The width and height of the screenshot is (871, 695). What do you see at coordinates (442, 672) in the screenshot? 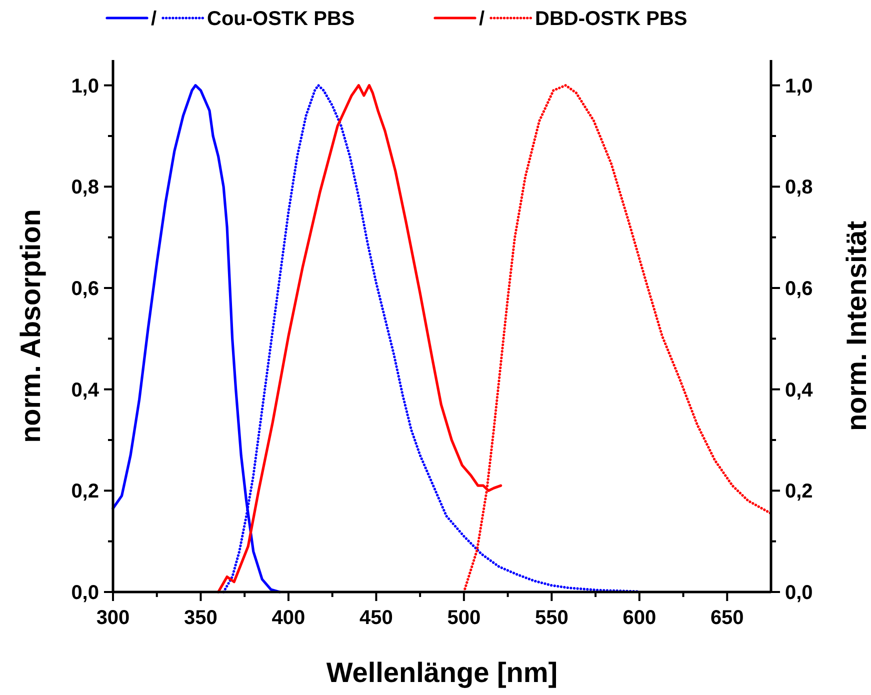
I see `x-axis-title: Wellenlänge [nm]` at bounding box center [442, 672].